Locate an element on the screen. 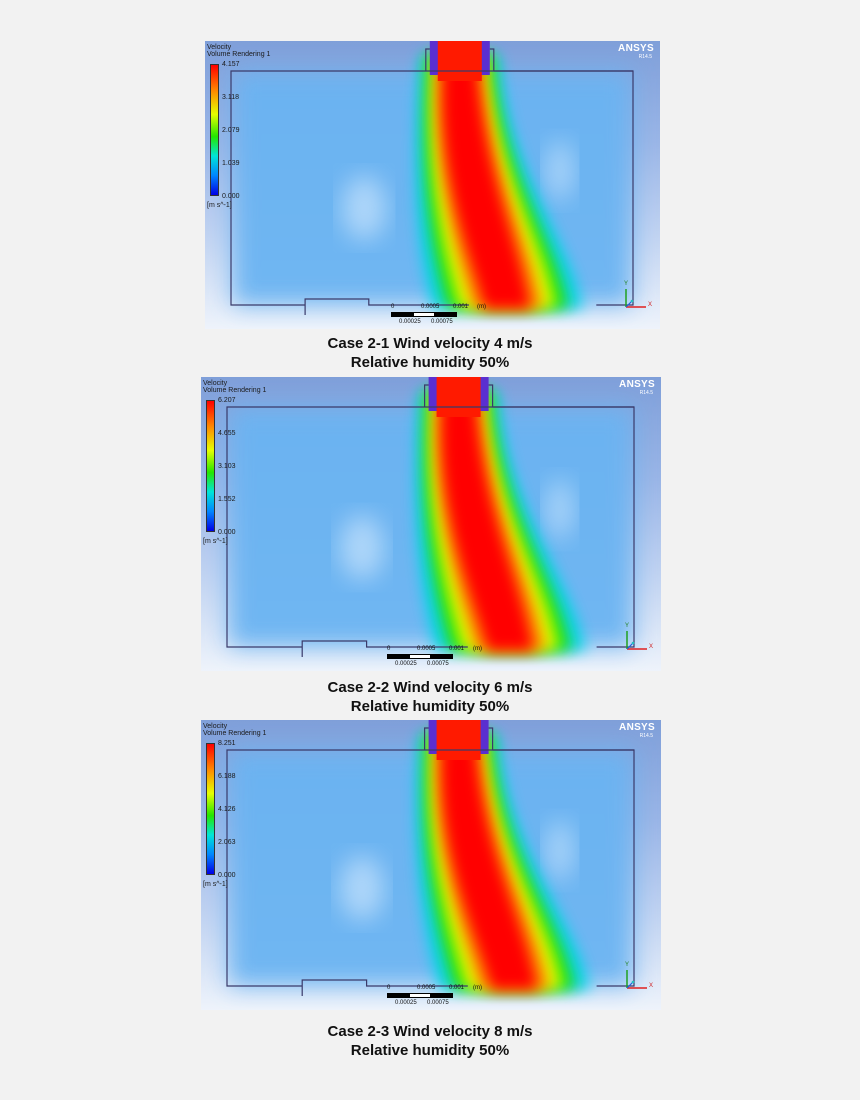  caption-wind-velocity: Case 2-2 Wind velocity 6 m/s is located at coordinates (430, 687).